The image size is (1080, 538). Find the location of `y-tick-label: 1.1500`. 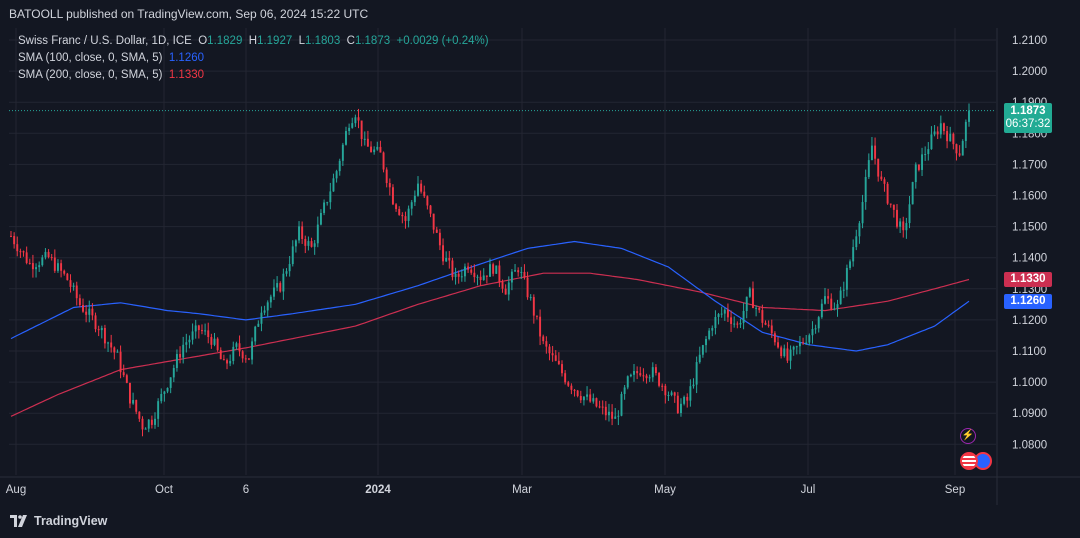

y-tick-label: 1.1500 is located at coordinates (1029, 228).